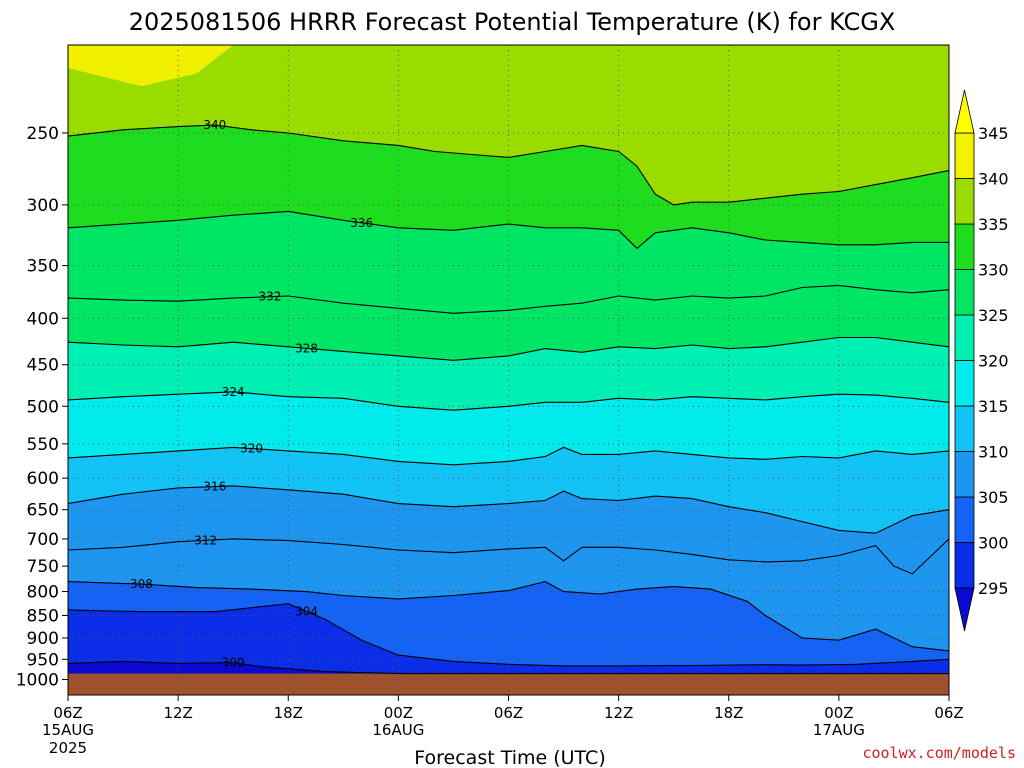 This screenshot has height=768, width=1024. What do you see at coordinates (993, 224) in the screenshot?
I see `colorbar-label-335: 335` at bounding box center [993, 224].